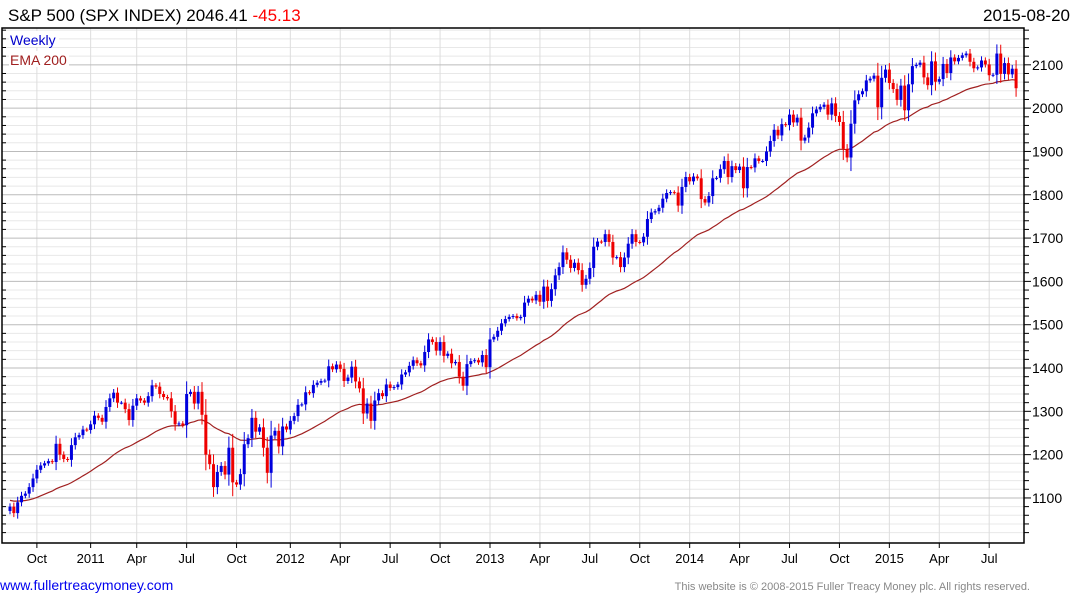 Image resolution: width=1075 pixels, height=605 pixels. What do you see at coordinates (1047, 498) in the screenshot?
I see `y-tick-label: 1100` at bounding box center [1047, 498].